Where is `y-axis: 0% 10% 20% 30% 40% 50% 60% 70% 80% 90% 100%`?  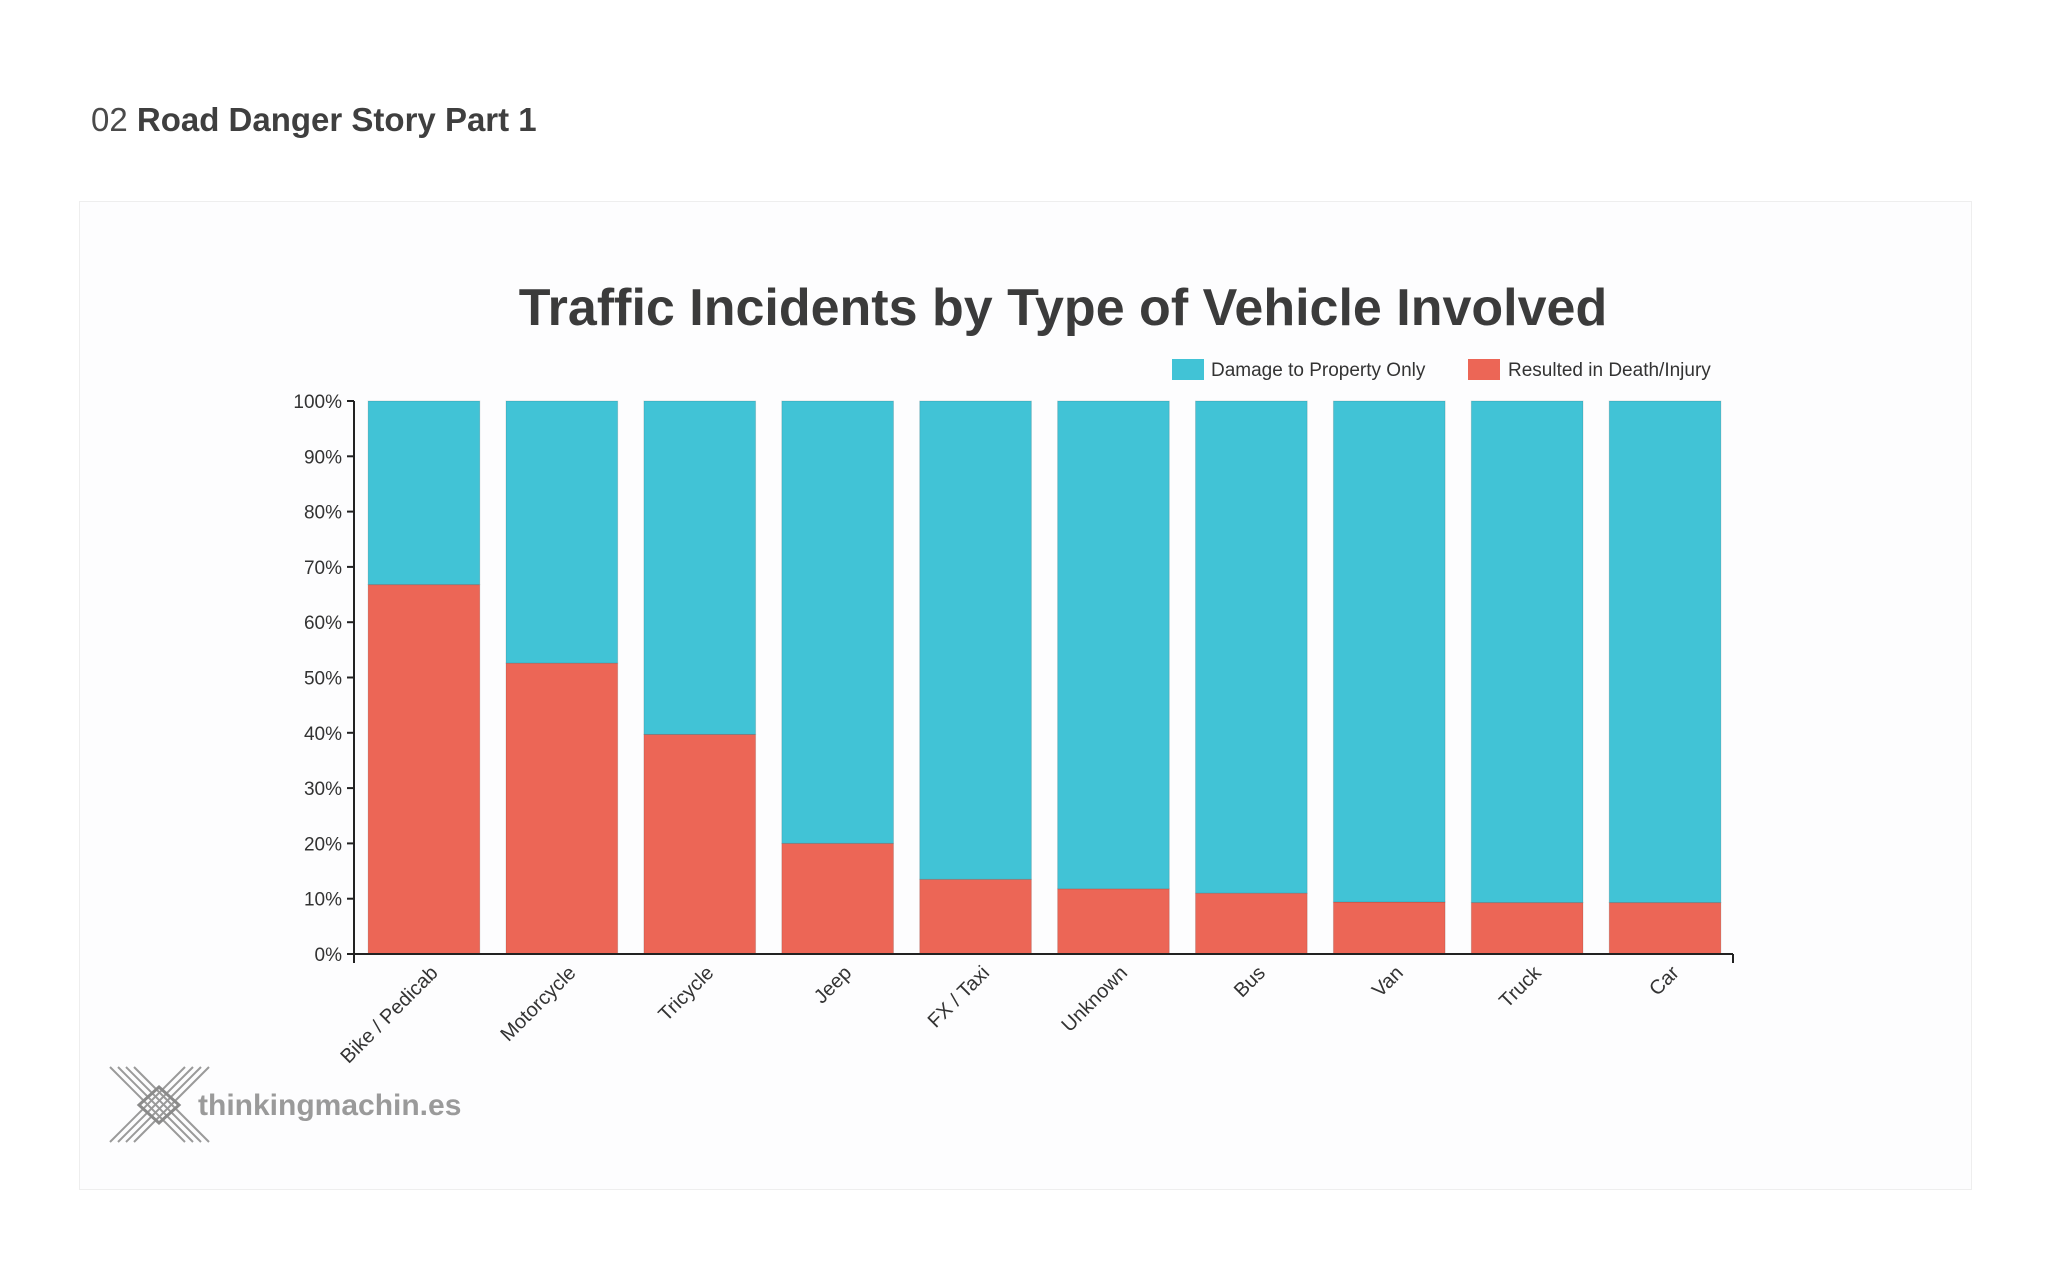
y-axis: 0% 10% 20% 30% 40% 50% 60% 70% 80% 90% 100% is located at coordinates (324, 679).